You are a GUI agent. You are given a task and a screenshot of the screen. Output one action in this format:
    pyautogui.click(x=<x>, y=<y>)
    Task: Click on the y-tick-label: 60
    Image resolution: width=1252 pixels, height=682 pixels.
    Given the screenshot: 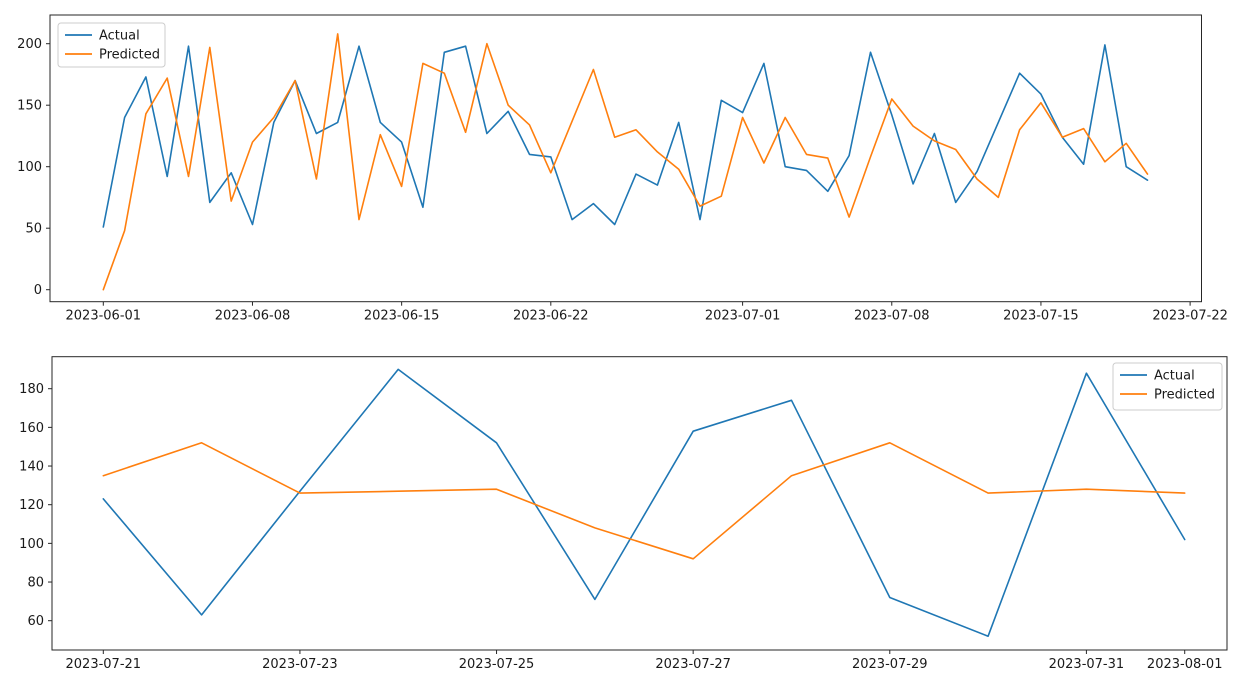 What is the action you would take?
    pyautogui.click(x=35, y=621)
    